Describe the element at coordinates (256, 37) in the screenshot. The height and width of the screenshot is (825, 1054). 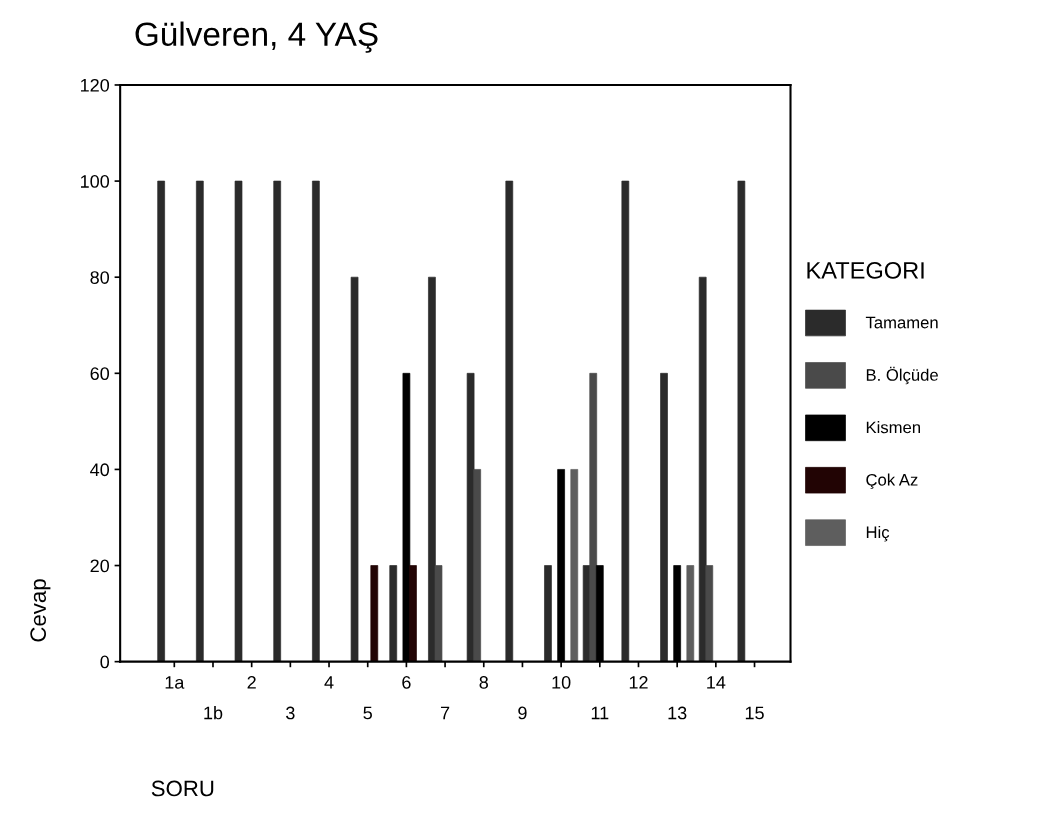
I see `chart-title: Gülveren, 4 YAŞ` at that location.